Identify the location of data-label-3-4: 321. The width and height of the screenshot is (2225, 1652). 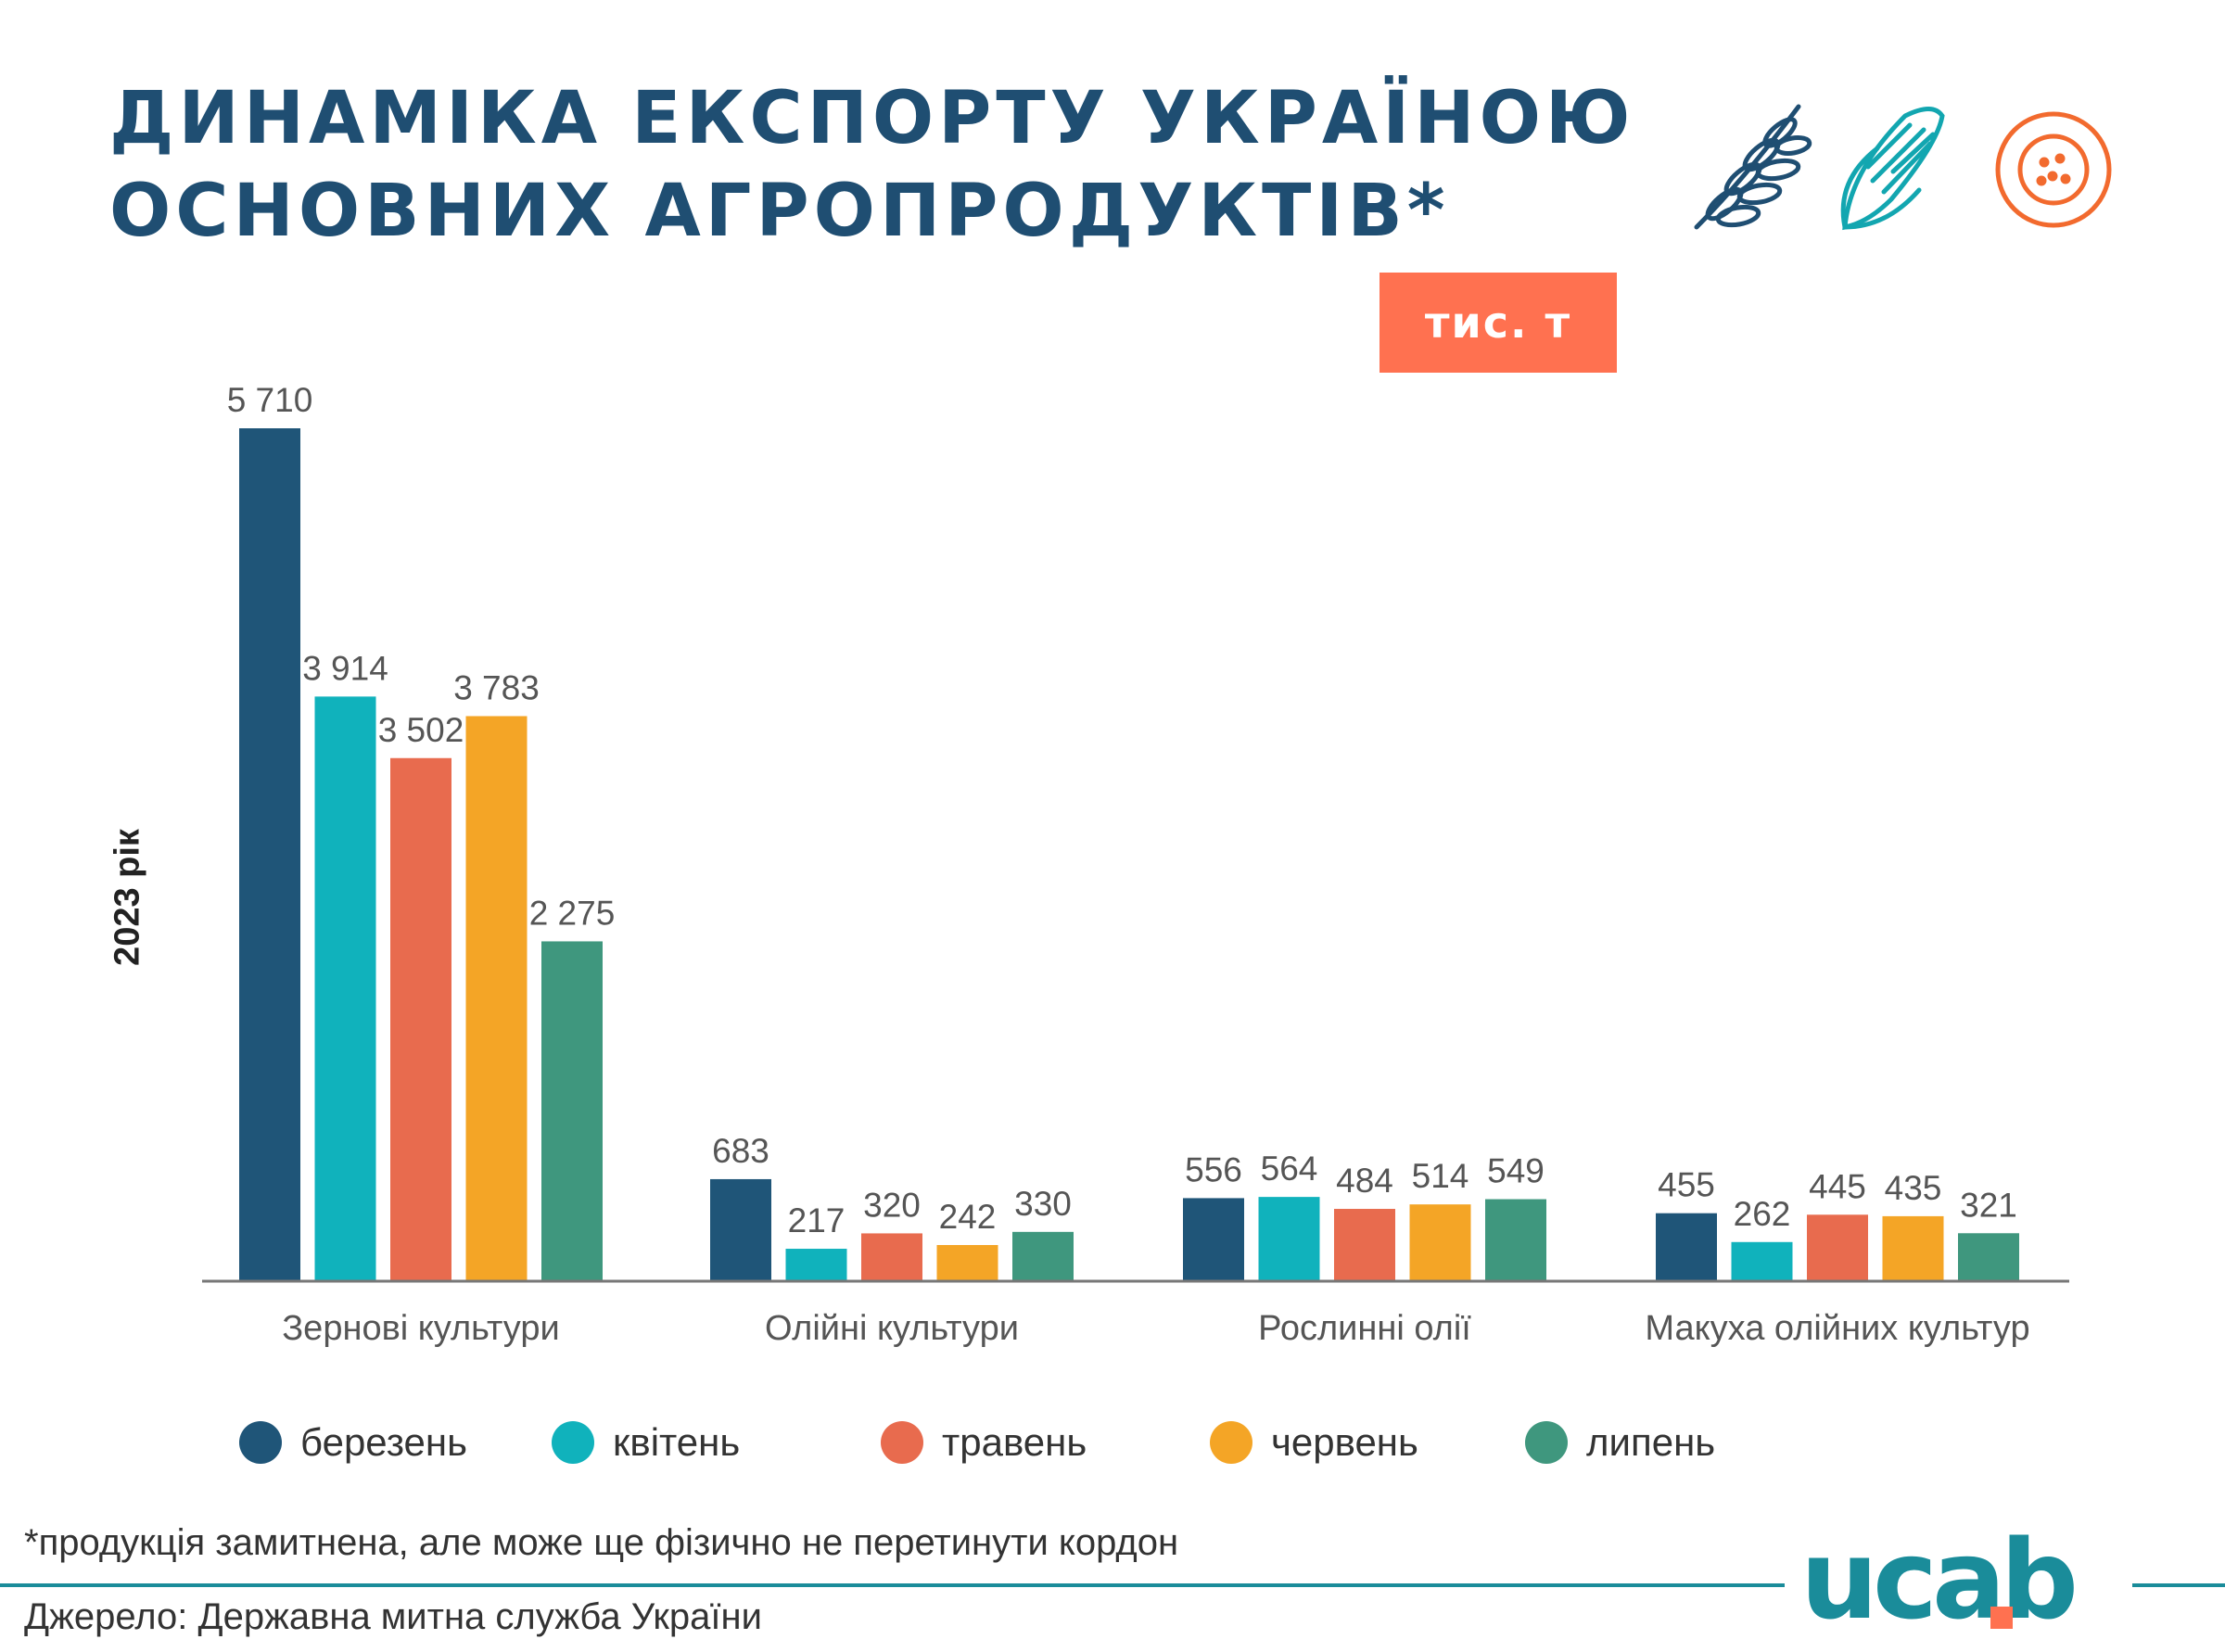
(1988, 1205).